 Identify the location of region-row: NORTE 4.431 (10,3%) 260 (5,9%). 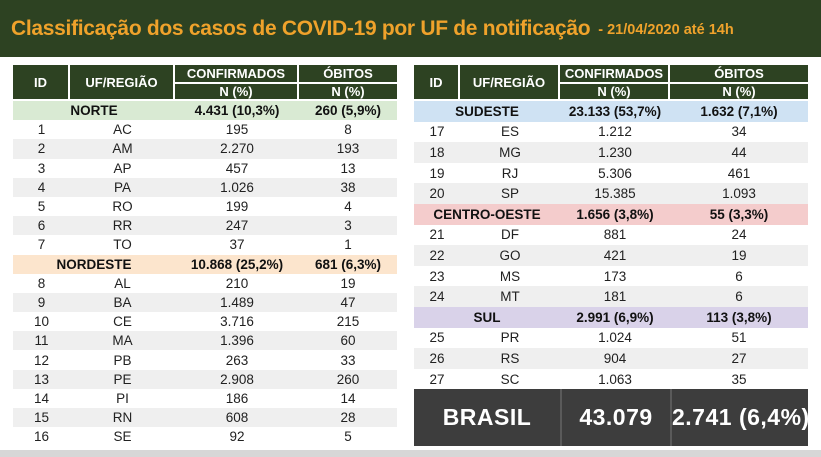
(205, 111).